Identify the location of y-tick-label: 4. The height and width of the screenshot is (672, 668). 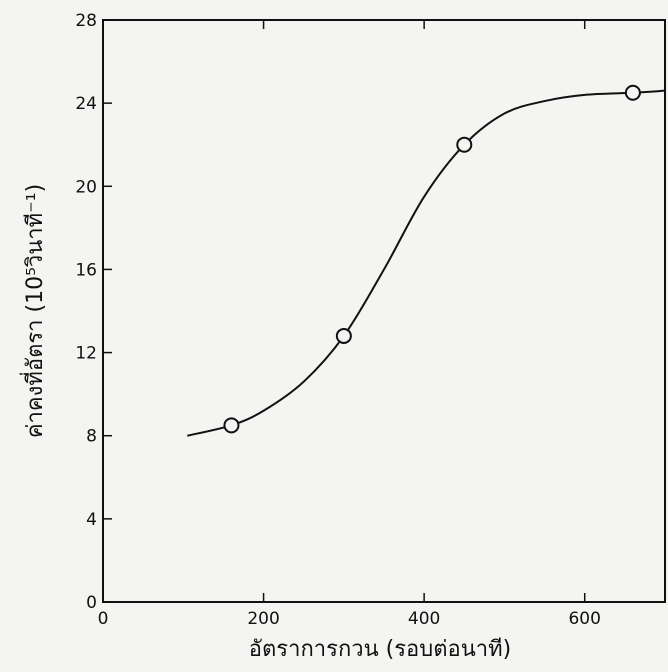
(91, 520).